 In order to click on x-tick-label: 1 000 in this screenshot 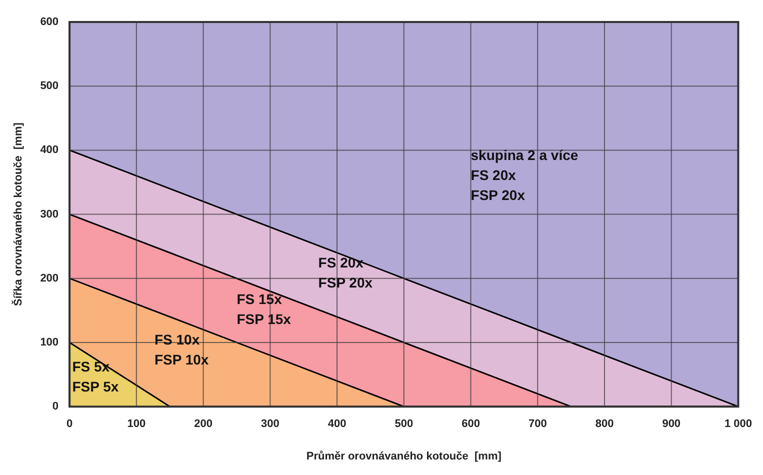, I will do `click(738, 424)`.